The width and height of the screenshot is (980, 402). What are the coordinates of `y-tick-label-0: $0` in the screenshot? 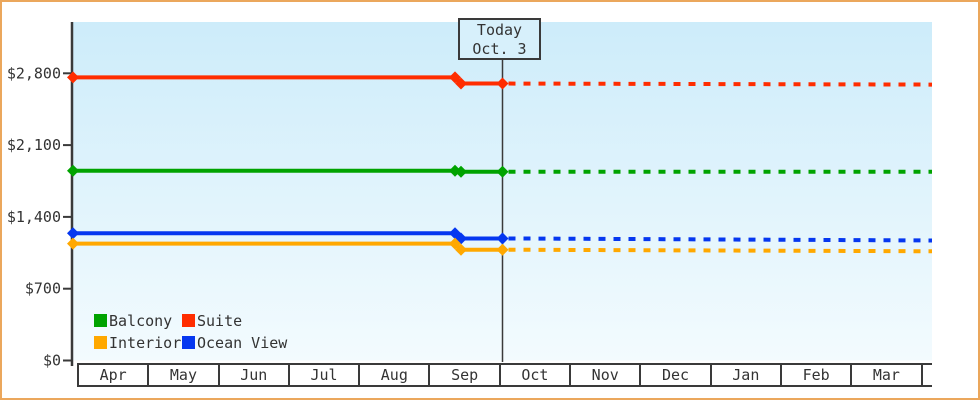 It's located at (52, 361).